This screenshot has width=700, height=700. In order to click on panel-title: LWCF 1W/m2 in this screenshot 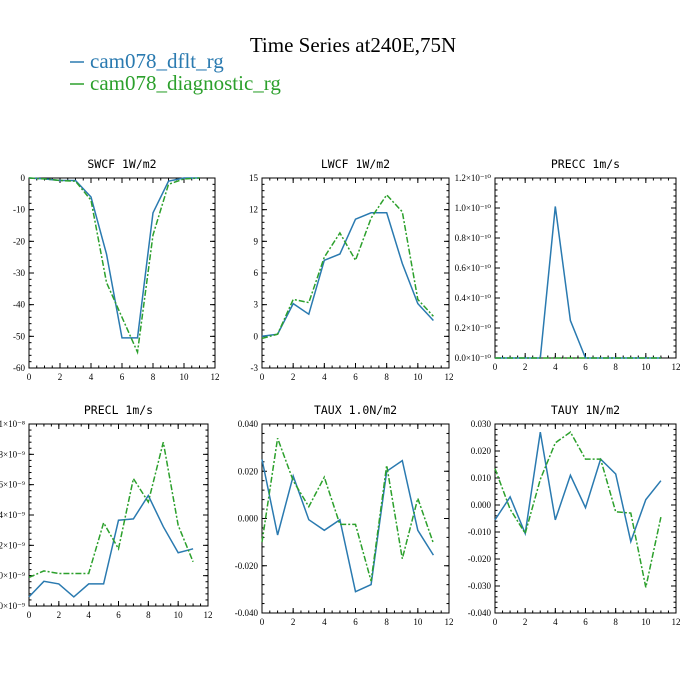, I will do `click(355, 164)`.